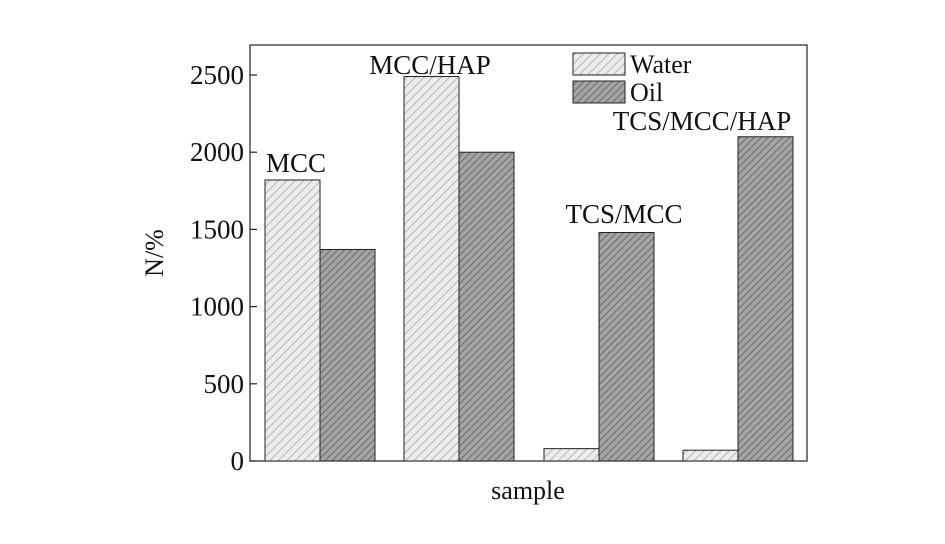  I want to click on category-label-mcc-hap: MCC/HAP, so click(430, 65).